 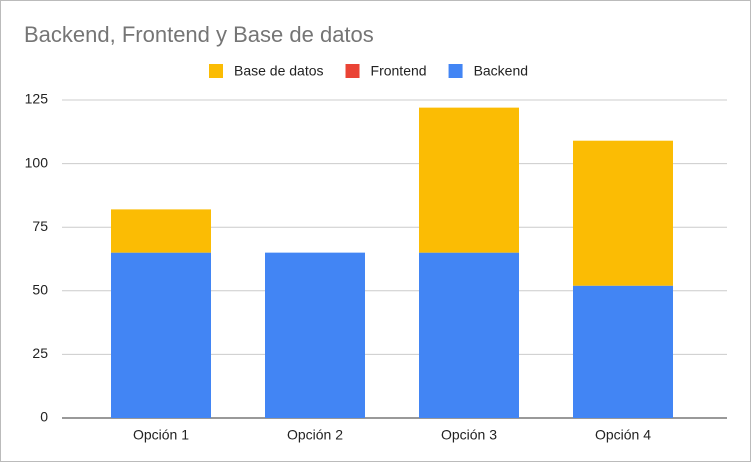 I want to click on x-tick-label: Opción 3, so click(x=469, y=435).